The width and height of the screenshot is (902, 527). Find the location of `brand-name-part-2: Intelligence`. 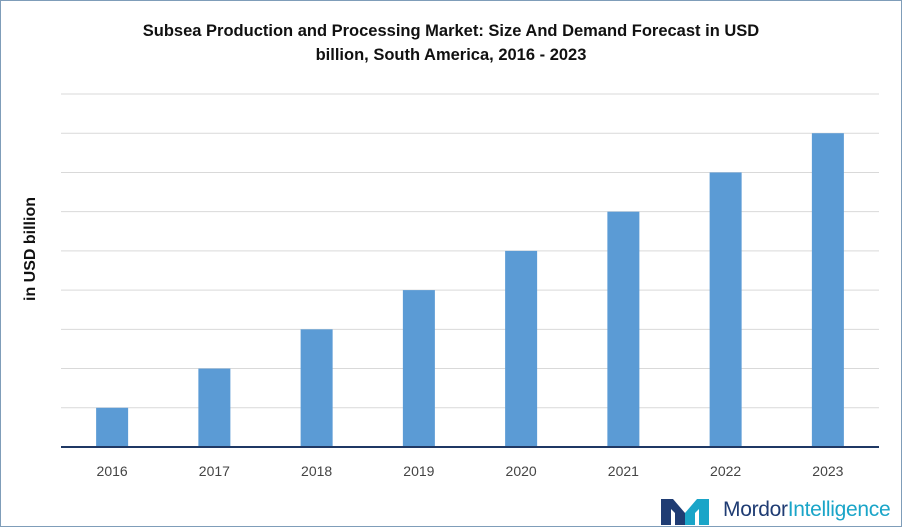

brand-name-part-2: Intelligence is located at coordinates (839, 509).